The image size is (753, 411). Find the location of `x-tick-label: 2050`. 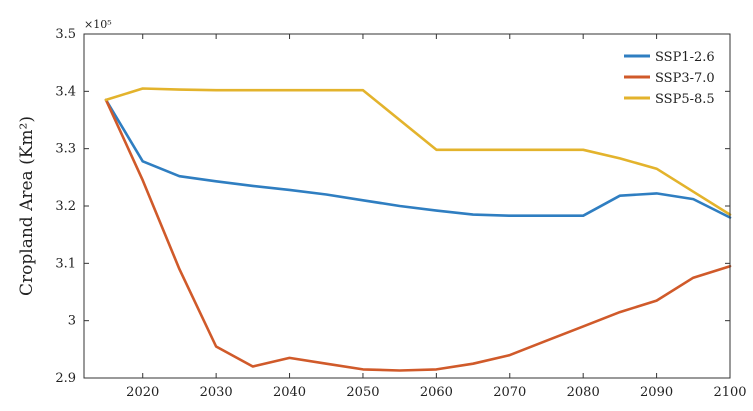

x-tick-label: 2050 is located at coordinates (362, 392).